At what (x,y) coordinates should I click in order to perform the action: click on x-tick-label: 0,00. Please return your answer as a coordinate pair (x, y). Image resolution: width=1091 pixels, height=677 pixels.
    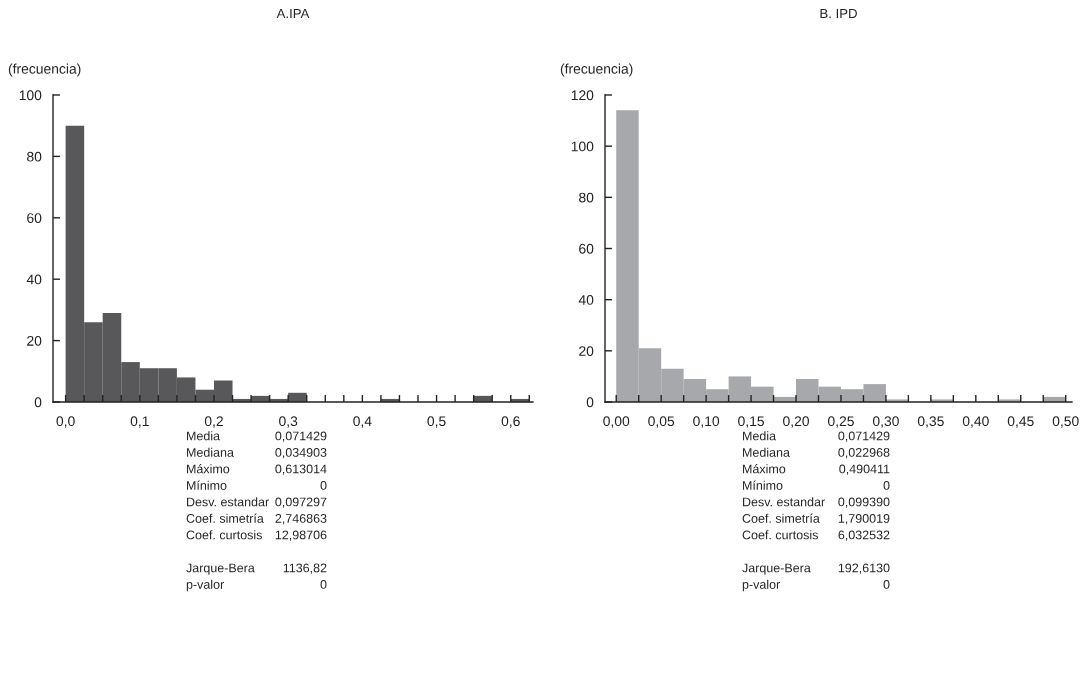
    Looking at the image, I should click on (616, 422).